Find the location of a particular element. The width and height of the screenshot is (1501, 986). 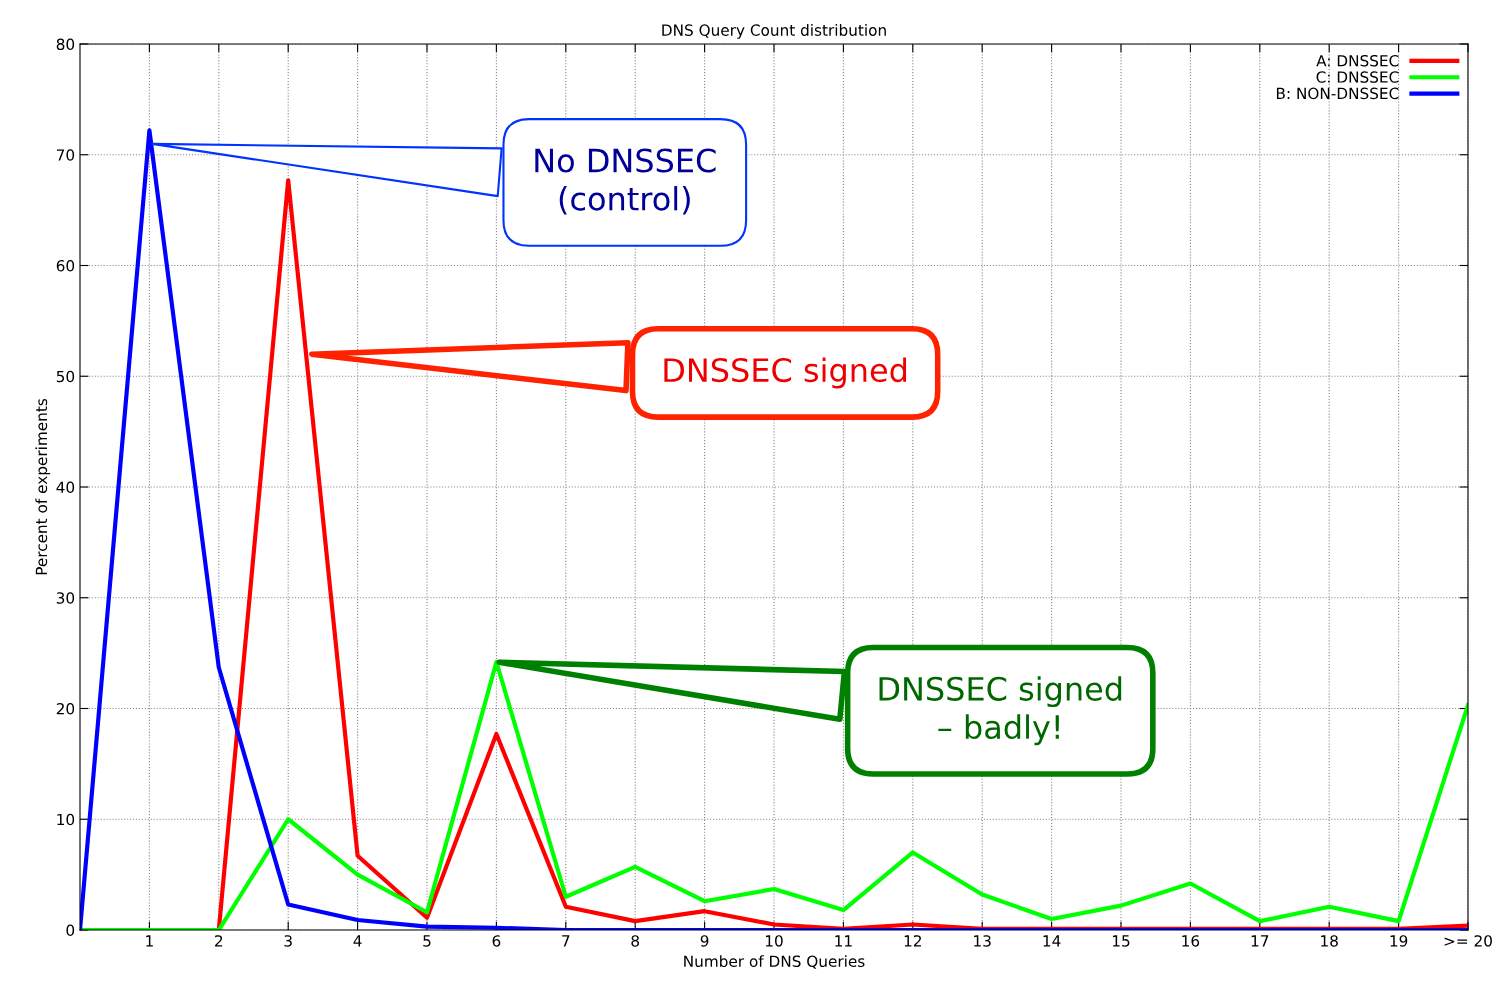

x-tick-label: 13 is located at coordinates (982, 941).